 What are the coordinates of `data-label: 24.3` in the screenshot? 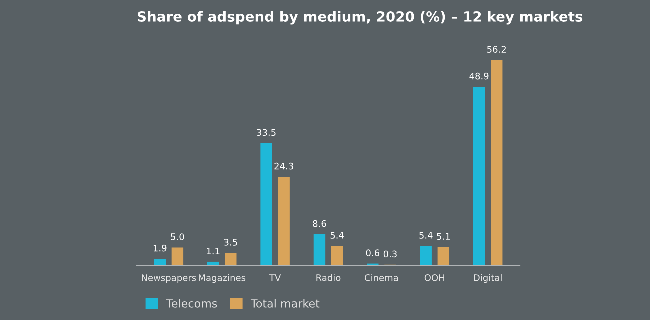 It's located at (284, 166).